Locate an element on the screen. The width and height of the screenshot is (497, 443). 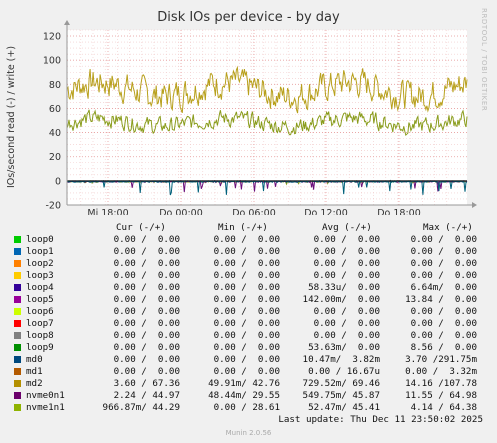
y-tick-label: 80 is located at coordinates (55, 85).